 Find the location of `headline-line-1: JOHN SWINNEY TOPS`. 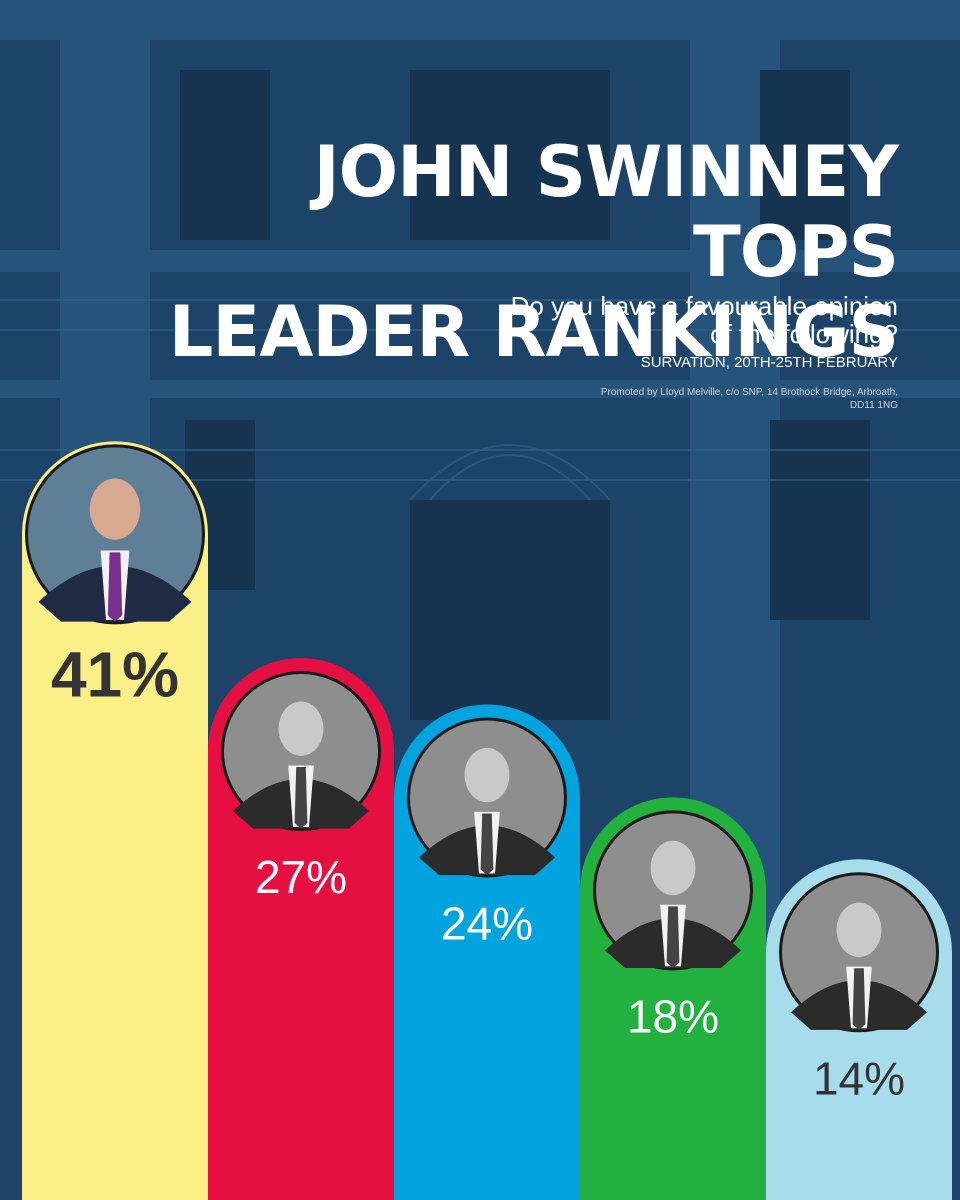

headline-line-1: JOHN SWINNEY TOPS is located at coordinates (606, 212).